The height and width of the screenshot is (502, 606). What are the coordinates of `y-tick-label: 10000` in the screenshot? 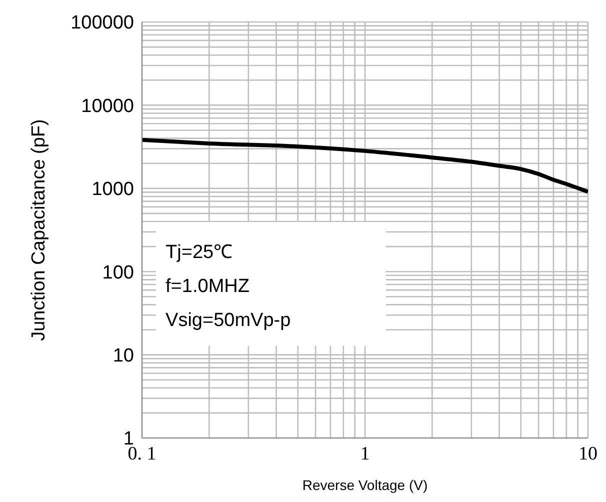 It's located at (107, 106).